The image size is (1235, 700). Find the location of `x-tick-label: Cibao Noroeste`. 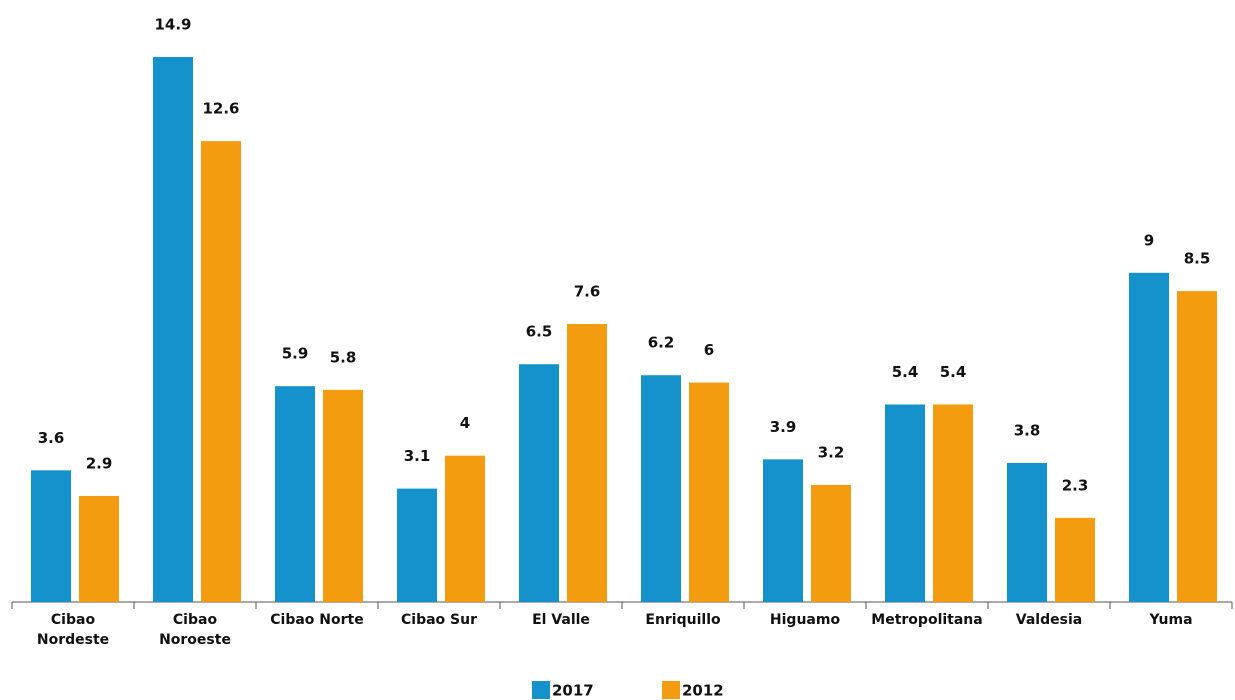

x-tick-label: Cibao Noroeste is located at coordinates (195, 630).